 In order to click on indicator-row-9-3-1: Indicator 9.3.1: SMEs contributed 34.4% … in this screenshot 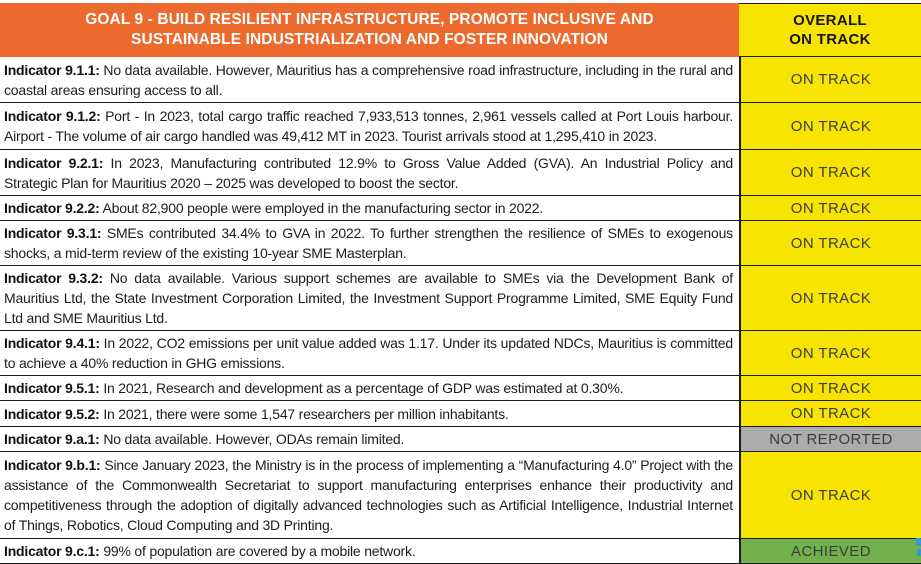, I will do `click(460, 243)`.